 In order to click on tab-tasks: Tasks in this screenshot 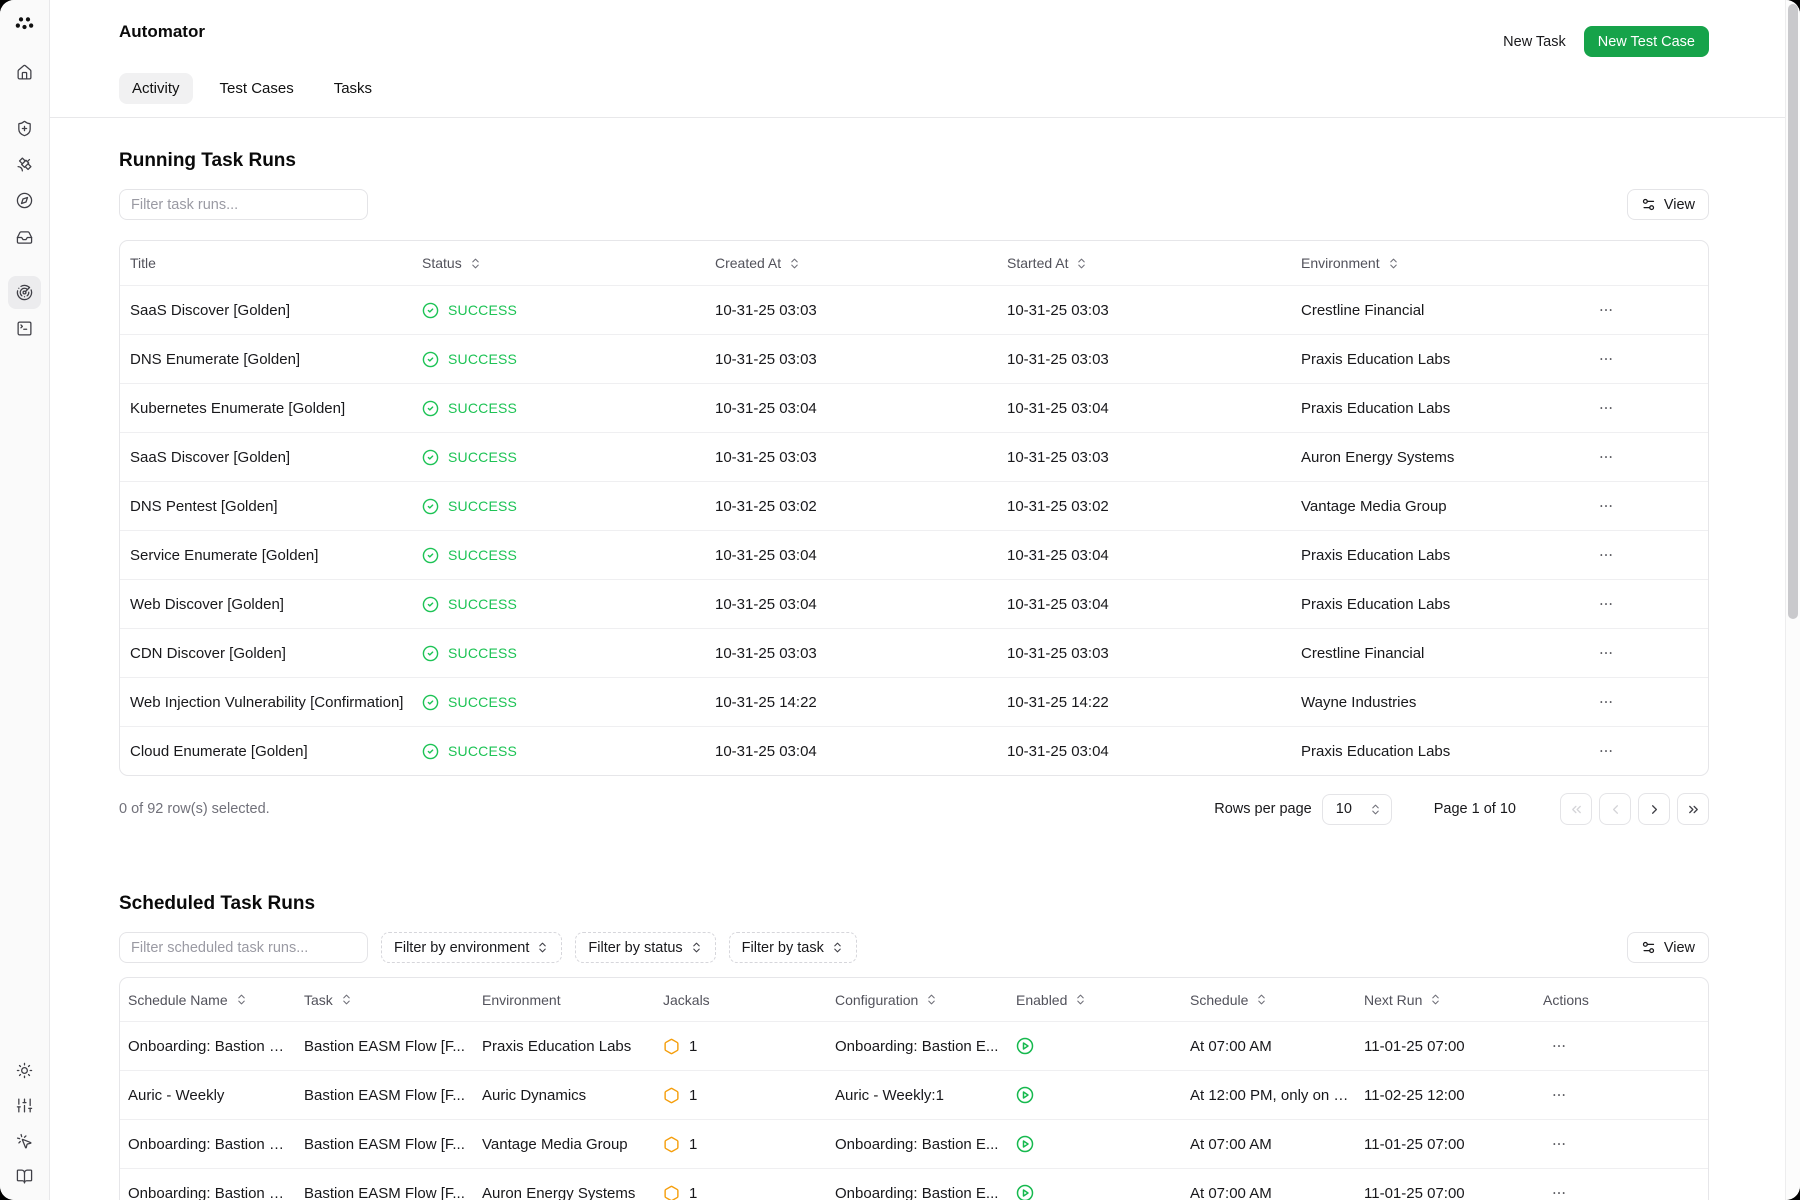, I will do `click(353, 88)`.